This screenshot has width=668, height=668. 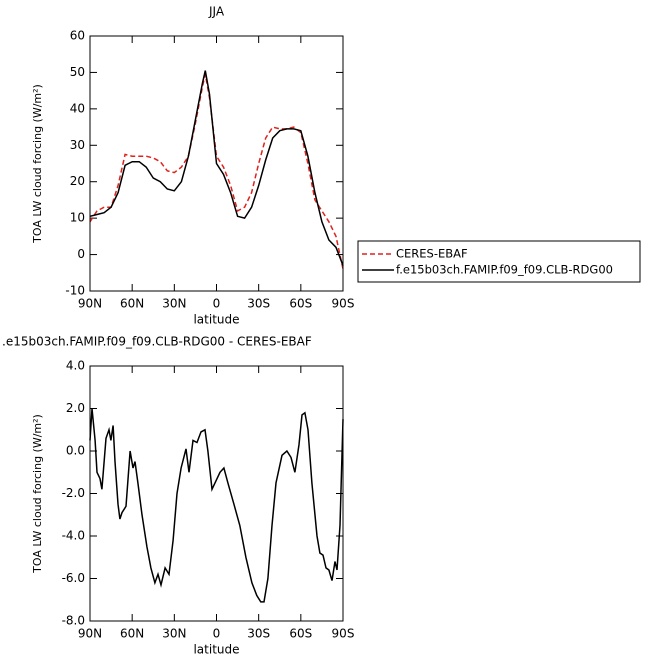 I want to click on y-tick-label: -4.0, so click(x=73, y=536).